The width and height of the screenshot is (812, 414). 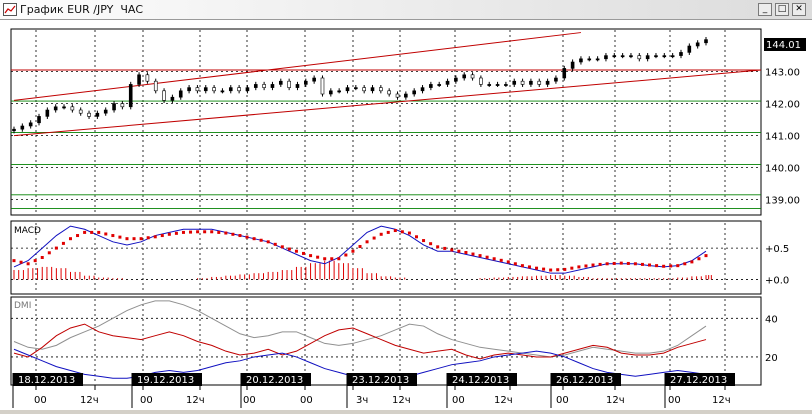 I want to click on y-tick-label: 20, so click(x=771, y=358).